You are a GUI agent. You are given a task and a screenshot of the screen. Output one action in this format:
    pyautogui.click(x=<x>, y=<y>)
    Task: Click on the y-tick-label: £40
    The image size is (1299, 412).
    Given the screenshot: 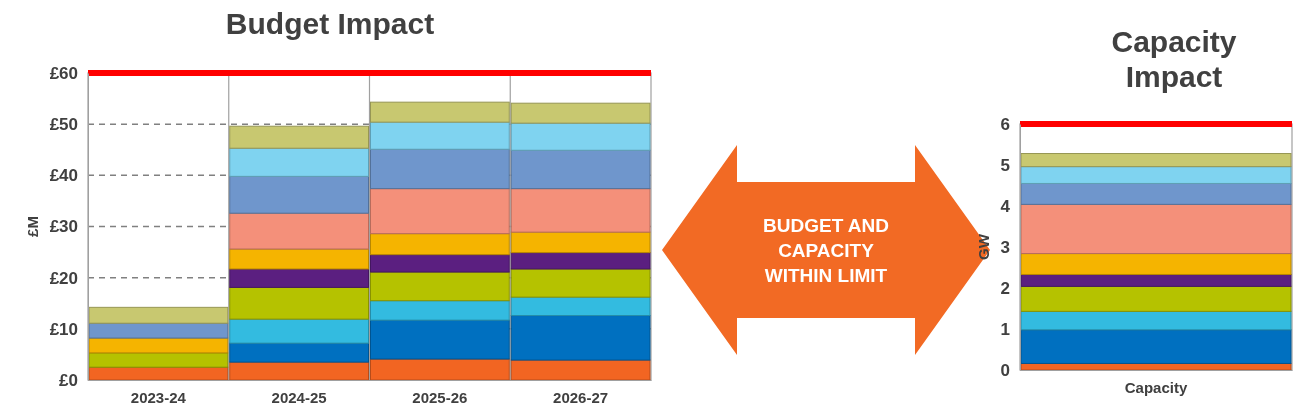 What is the action you would take?
    pyautogui.click(x=63, y=176)
    